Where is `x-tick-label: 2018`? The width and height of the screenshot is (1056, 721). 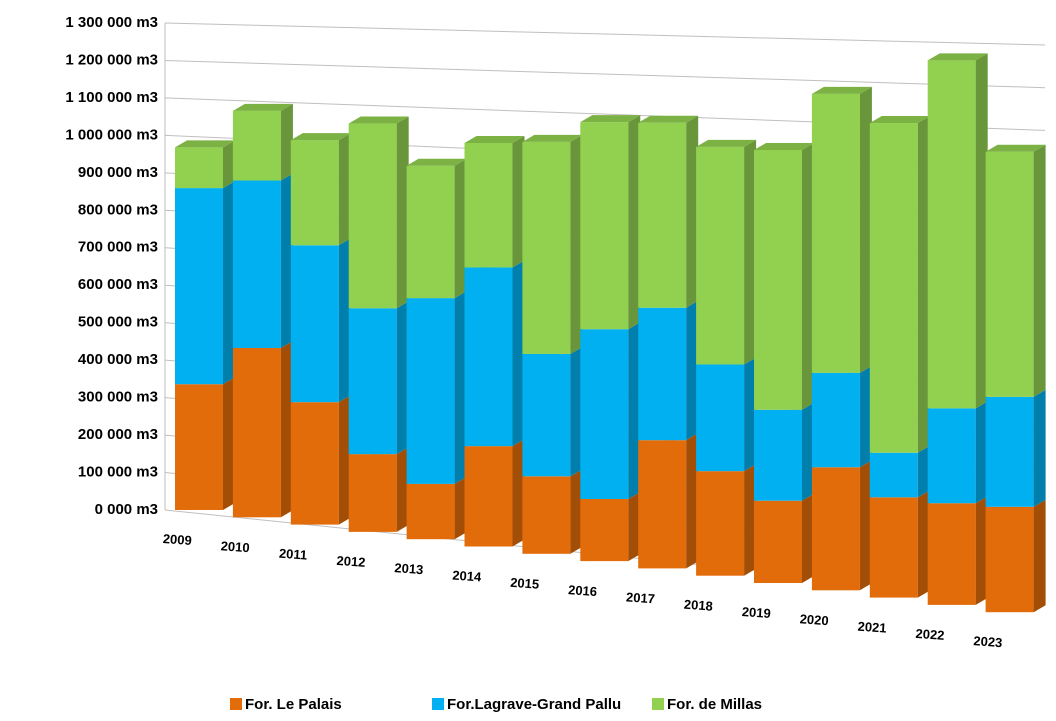 x-tick-label: 2018 is located at coordinates (698, 605).